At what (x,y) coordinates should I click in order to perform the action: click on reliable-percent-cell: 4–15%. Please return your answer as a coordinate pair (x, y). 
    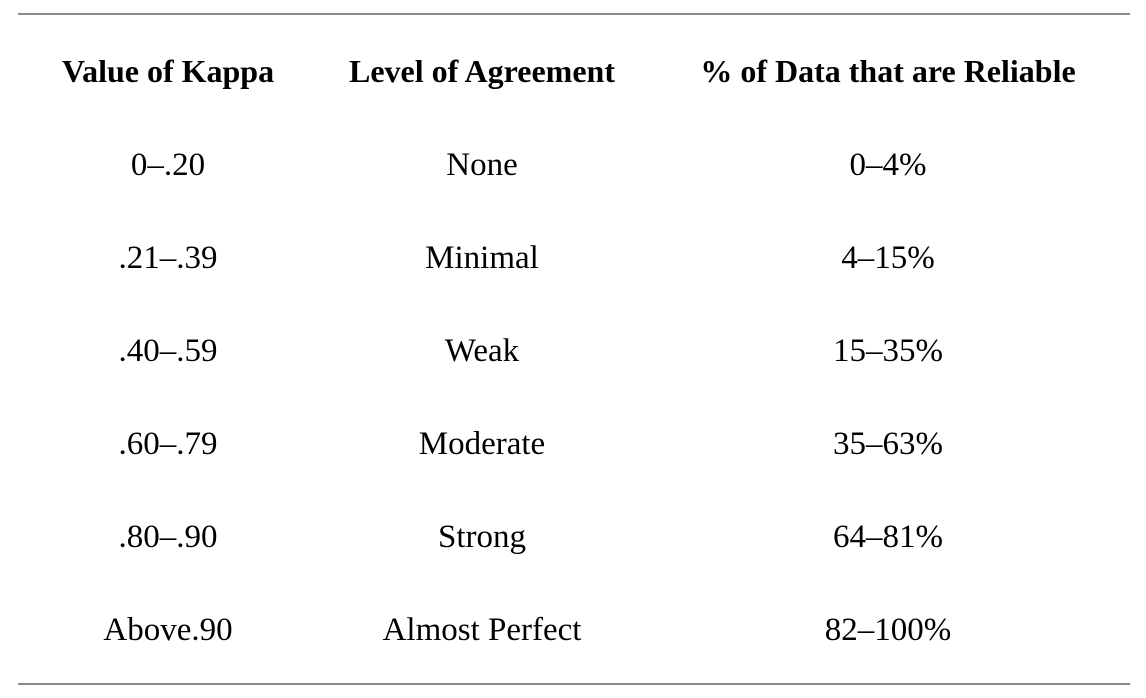
    Looking at the image, I should click on (888, 258).